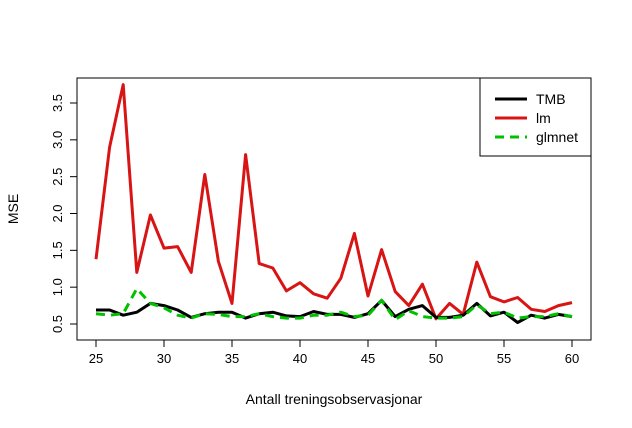 Image resolution: width=632 pixels, height=428 pixels. I want to click on y-axis: 0.5 1.0 1.5 2.0 2.5 3.0 3.5, so click(64, 213).